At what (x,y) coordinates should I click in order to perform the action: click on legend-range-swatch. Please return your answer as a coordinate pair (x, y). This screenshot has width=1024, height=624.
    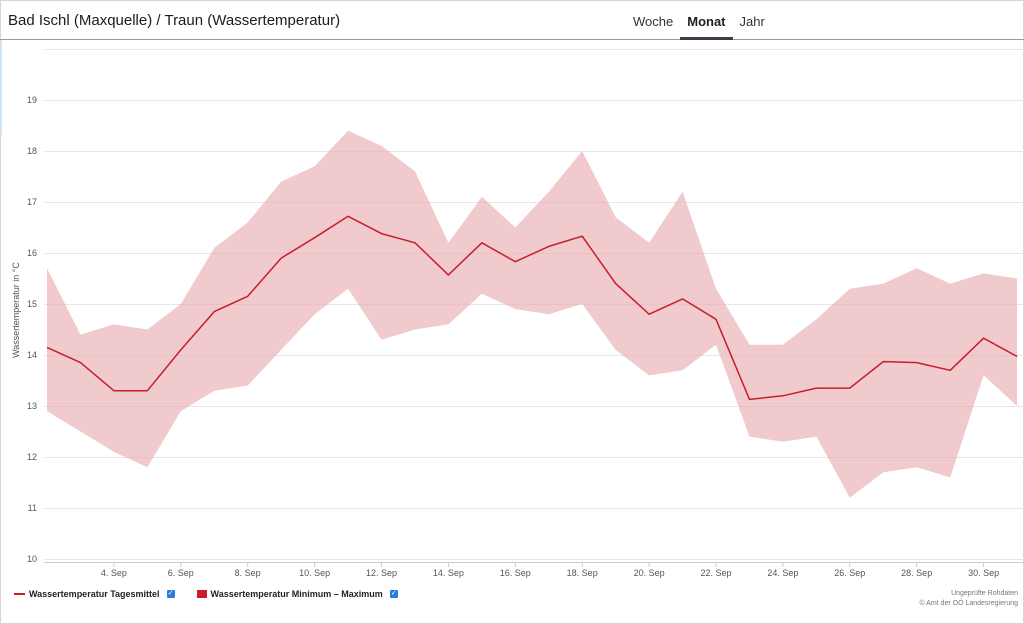
    Looking at the image, I should click on (201, 594).